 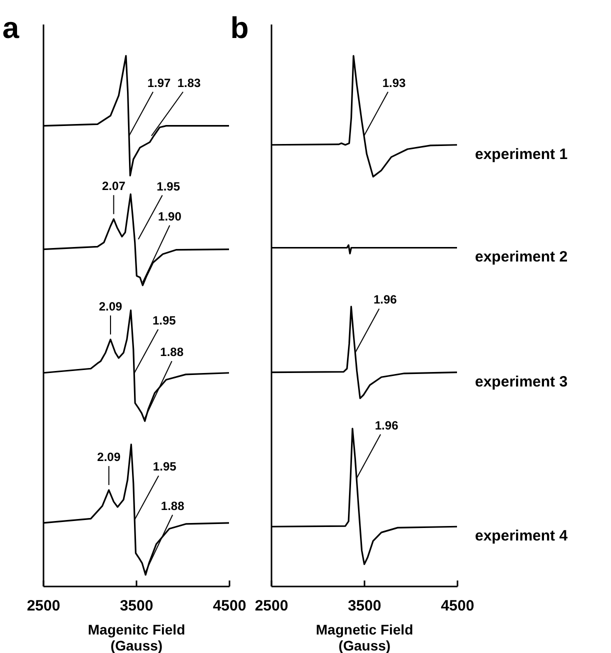 What do you see at coordinates (521, 154) in the screenshot?
I see `series-label: experiment 1` at bounding box center [521, 154].